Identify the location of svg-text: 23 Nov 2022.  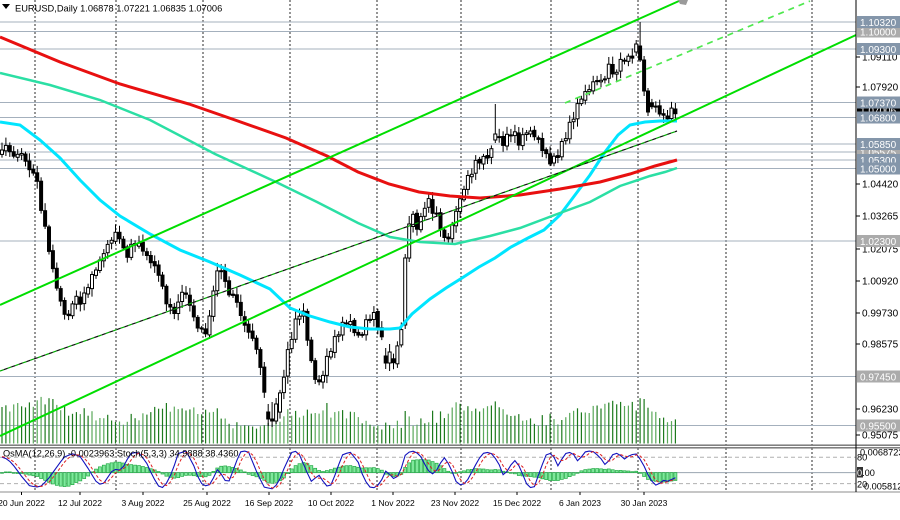
(455, 503).